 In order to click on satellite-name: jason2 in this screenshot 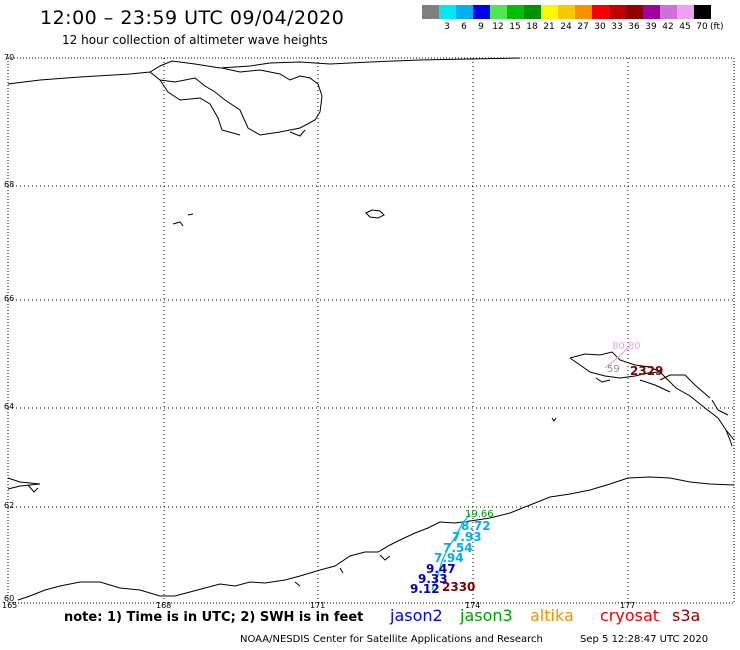, I will do `click(416, 615)`.